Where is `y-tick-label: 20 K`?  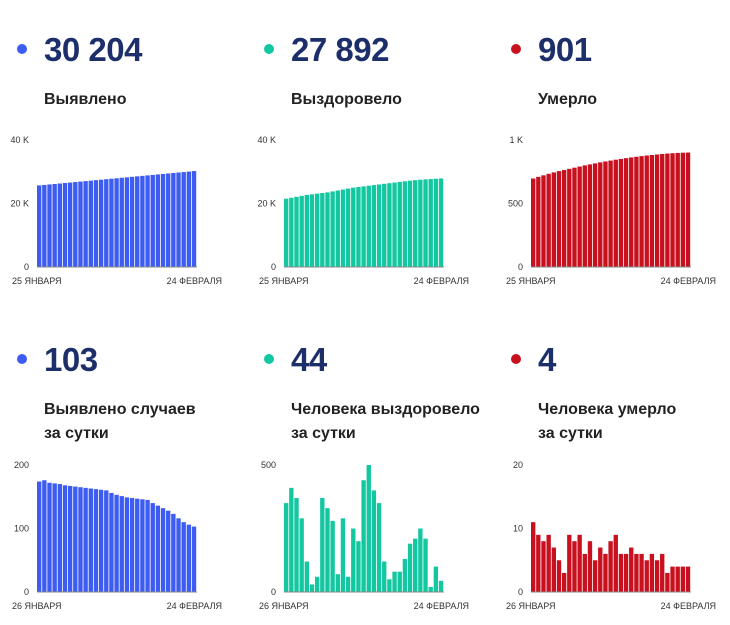
y-tick-label: 20 K is located at coordinates (19, 204).